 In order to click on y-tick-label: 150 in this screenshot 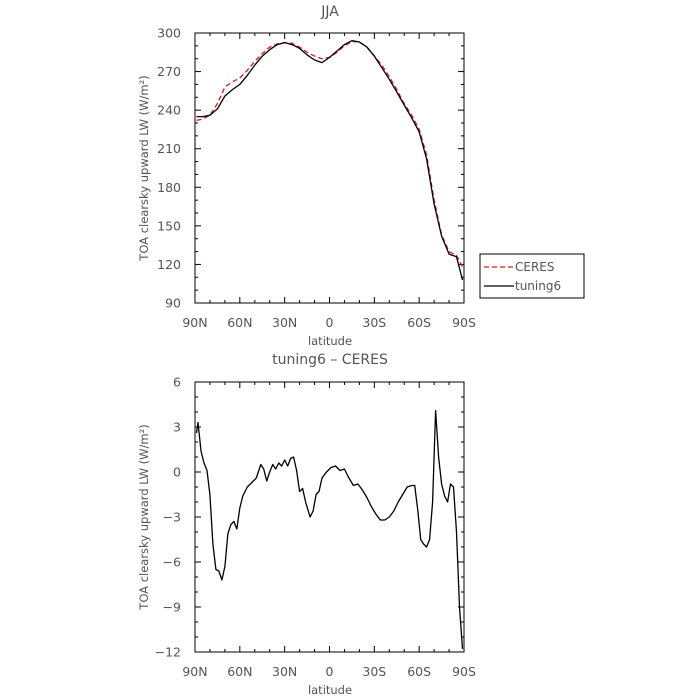, I will do `click(169, 225)`.